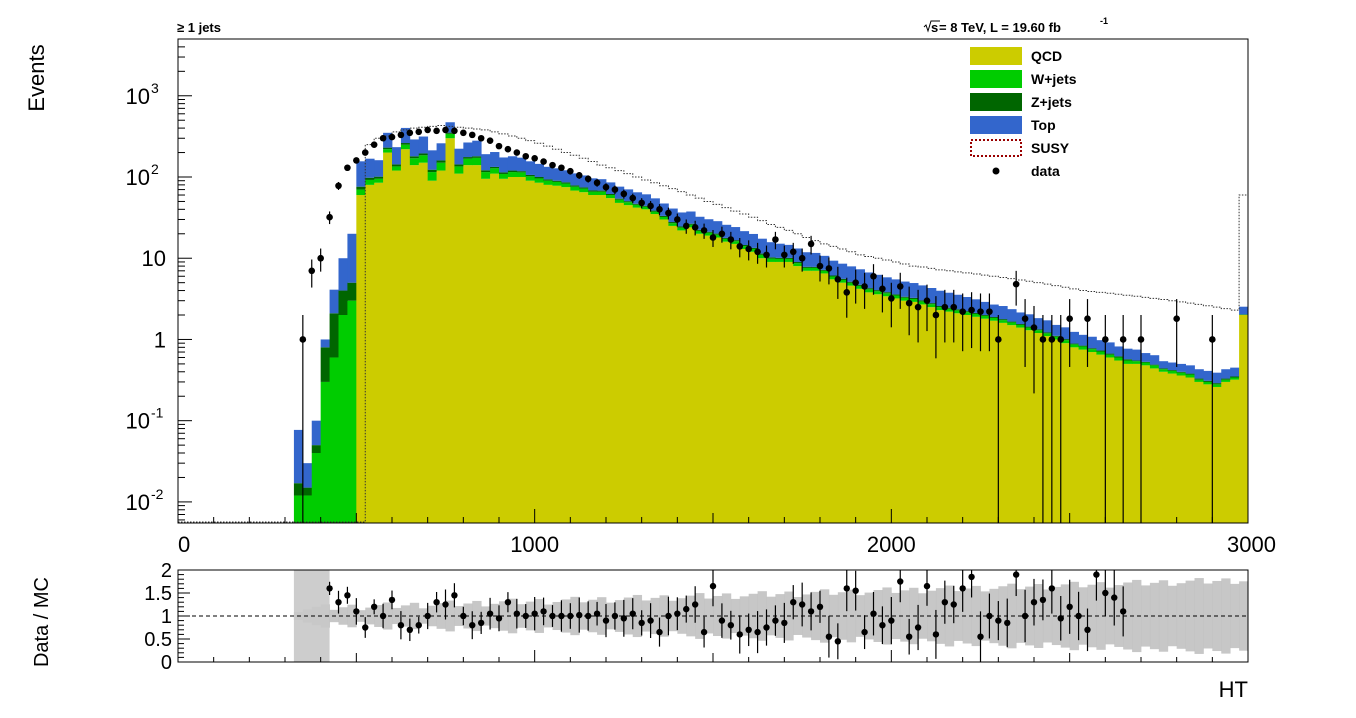 This screenshot has width=1356, height=718. I want to click on legend-label: data, so click(1045, 171).